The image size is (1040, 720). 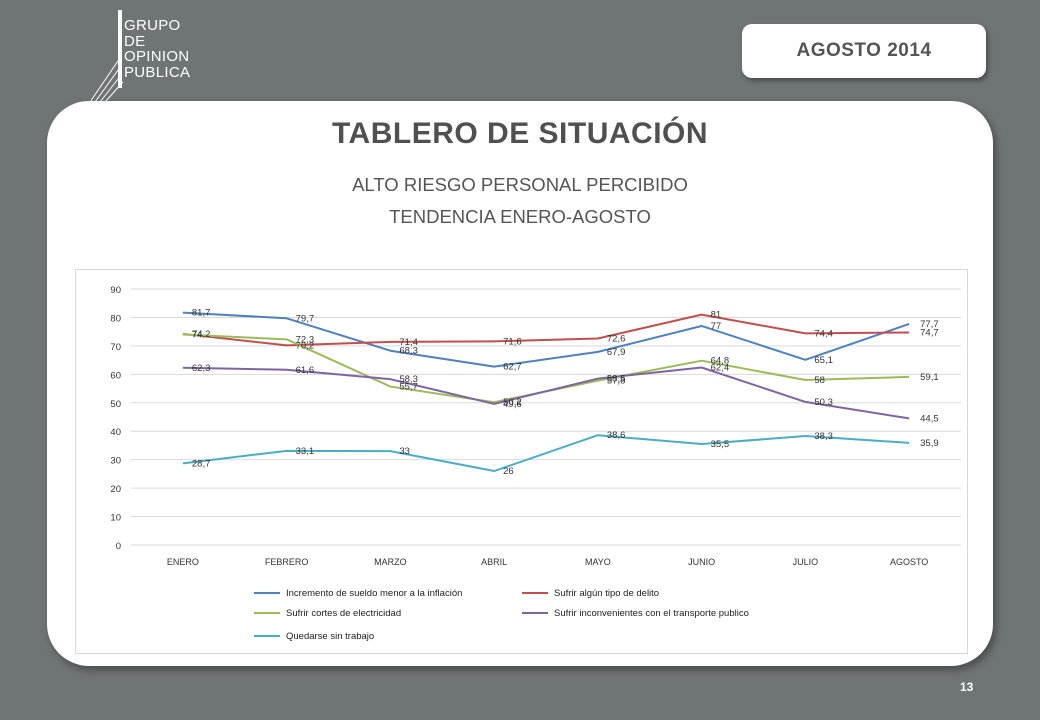 I want to click on y-tick-label: 80, so click(x=115, y=318).